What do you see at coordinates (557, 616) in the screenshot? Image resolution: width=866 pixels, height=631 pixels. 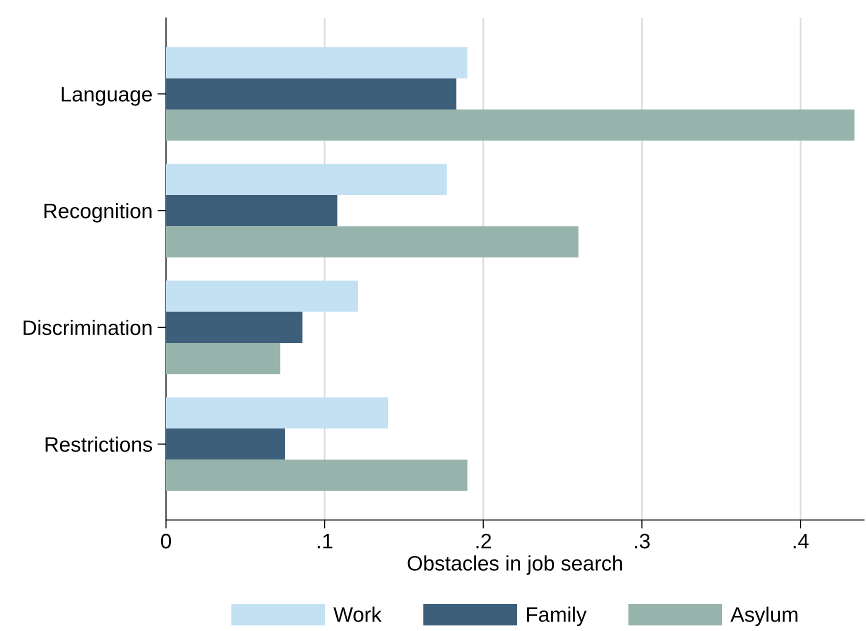 I see `legend-label: Family` at bounding box center [557, 616].